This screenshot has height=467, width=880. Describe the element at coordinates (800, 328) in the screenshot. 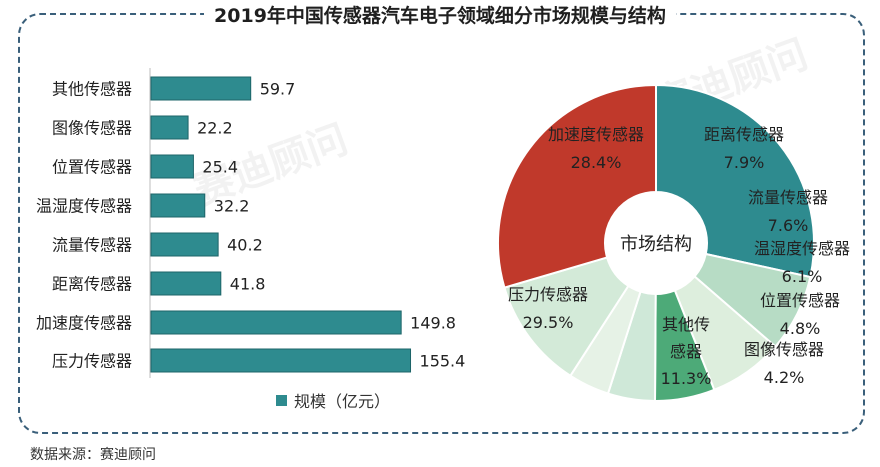

I see `slice-value-label: 4.8%` at that location.